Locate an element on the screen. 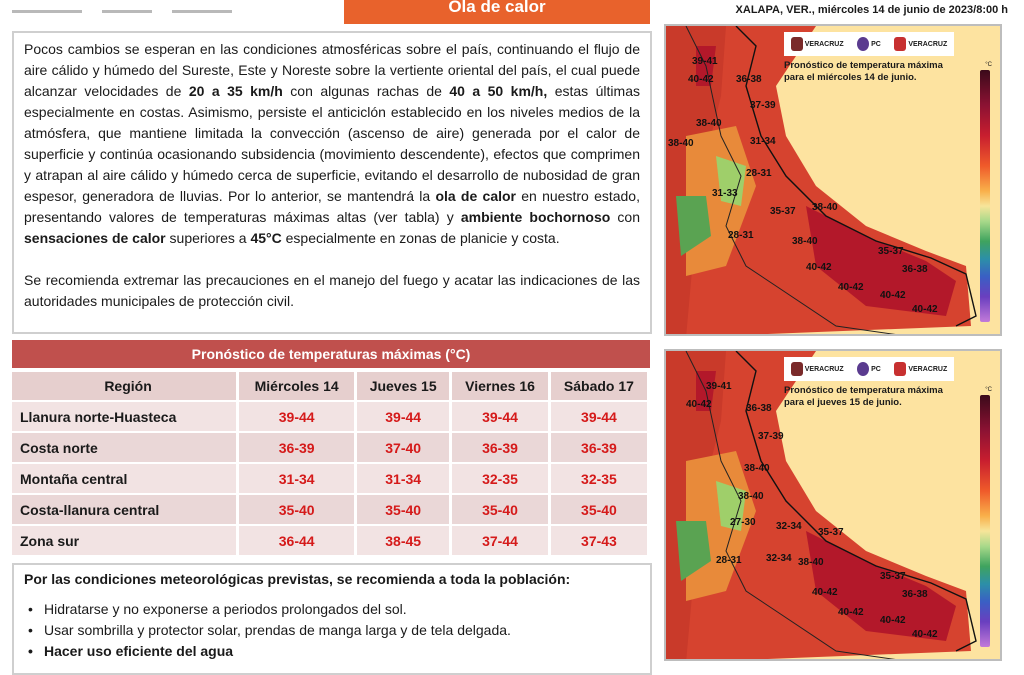 This screenshot has height=675, width=1024. banner-title: Ola de calor is located at coordinates (497, 8).